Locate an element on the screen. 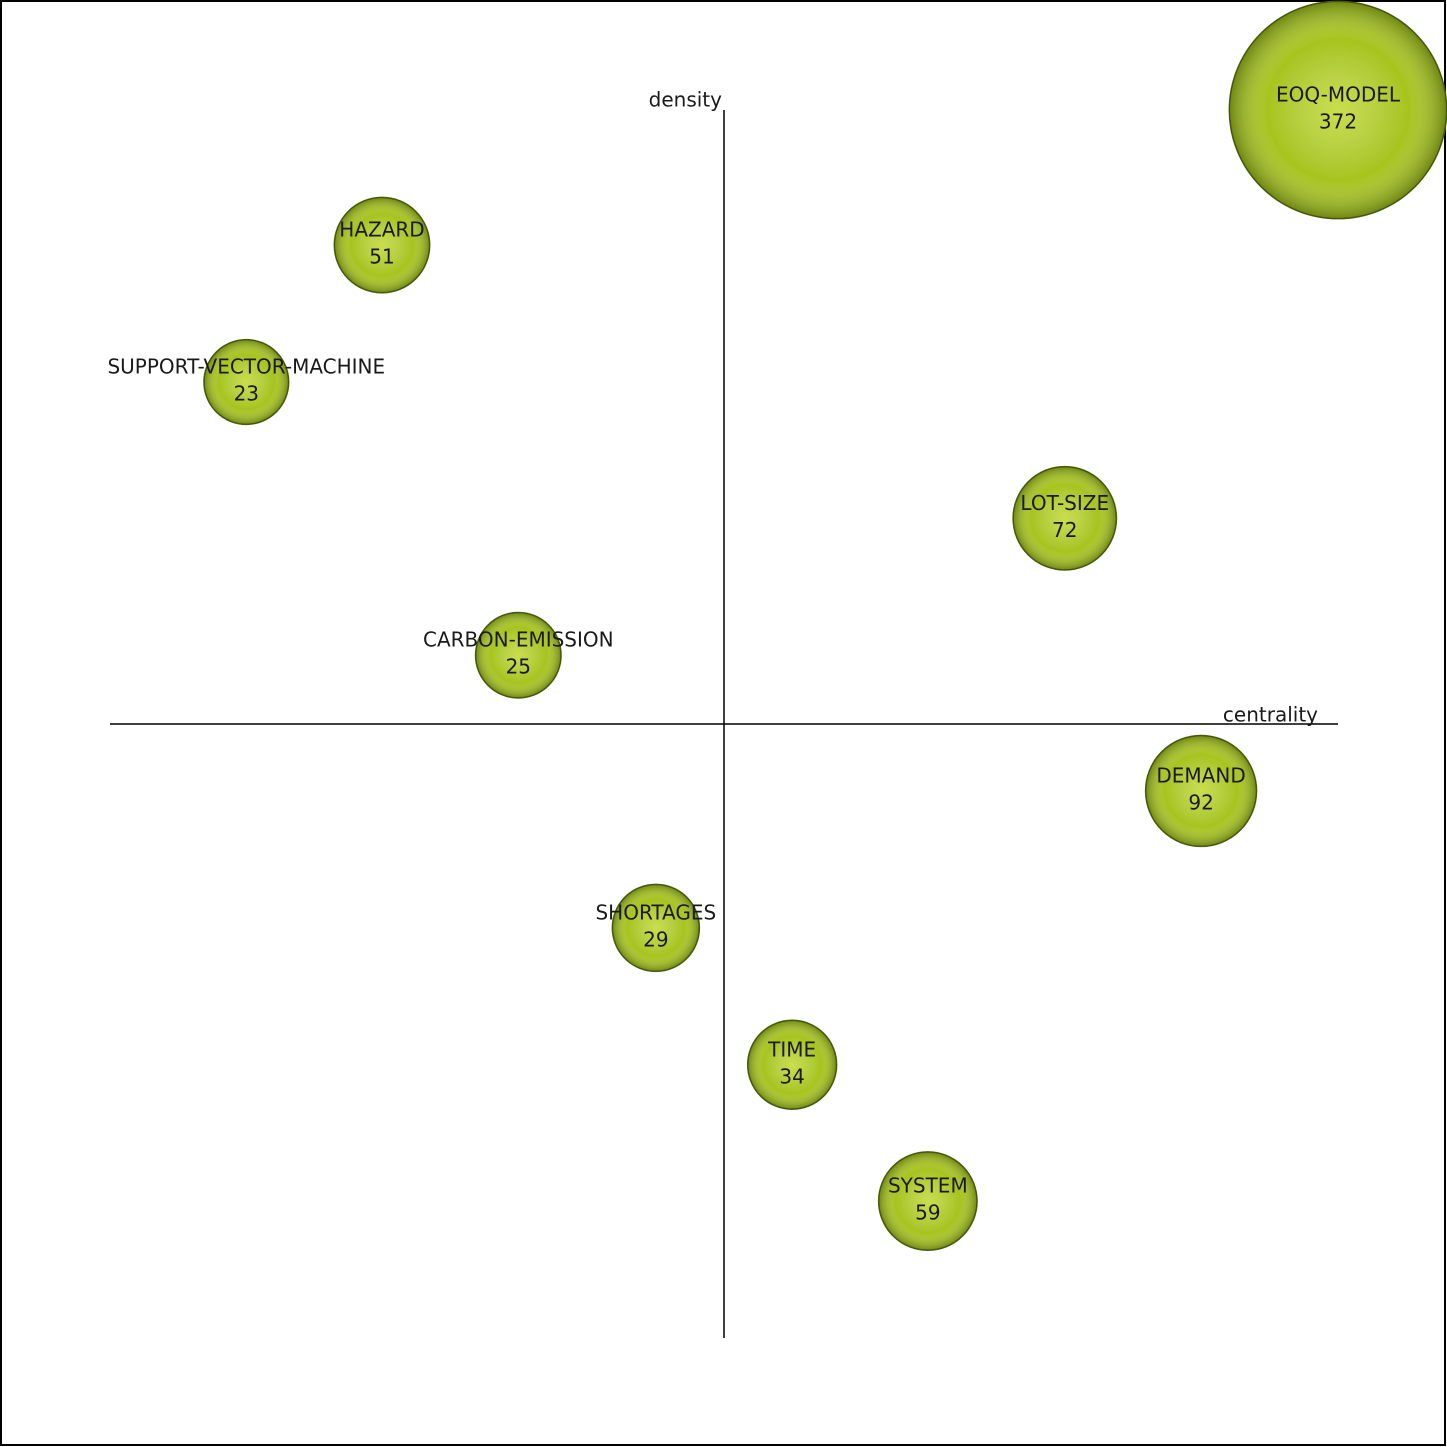  bubble-value: 92 is located at coordinates (1200, 802).